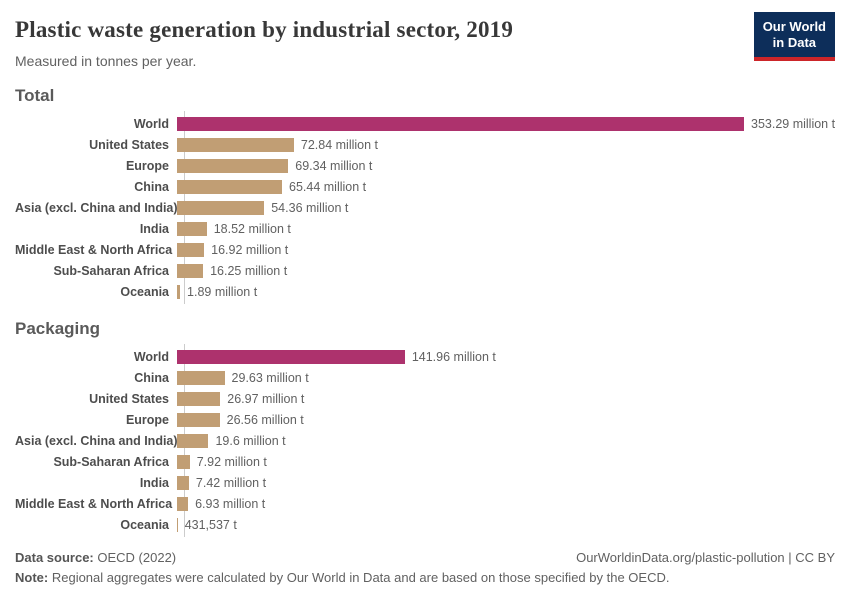 This screenshot has width=850, height=600. I want to click on bar-value-label: 1.89 million t, so click(222, 291).